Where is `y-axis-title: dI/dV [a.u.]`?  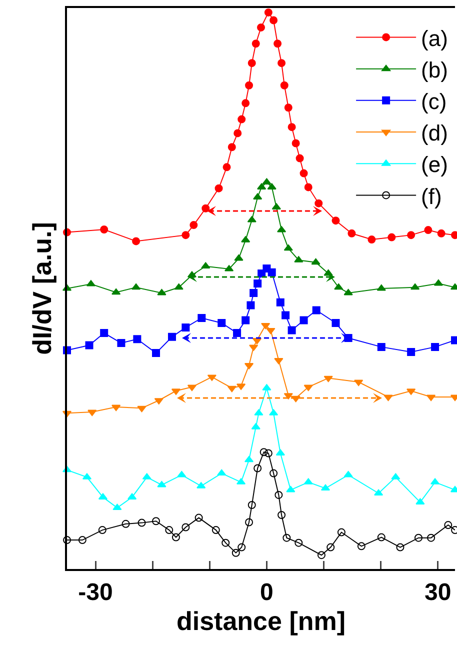
y-axis-title: dI/dV [a.u.] is located at coordinates (41, 288).